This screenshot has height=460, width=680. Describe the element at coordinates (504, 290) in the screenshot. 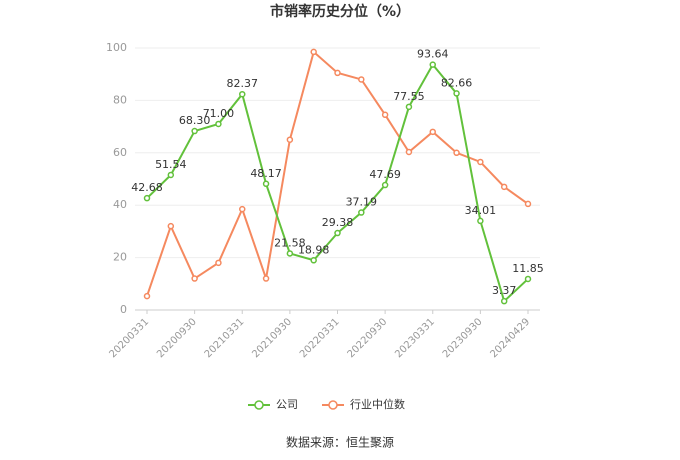

I see `data-label: 3.37` at that location.